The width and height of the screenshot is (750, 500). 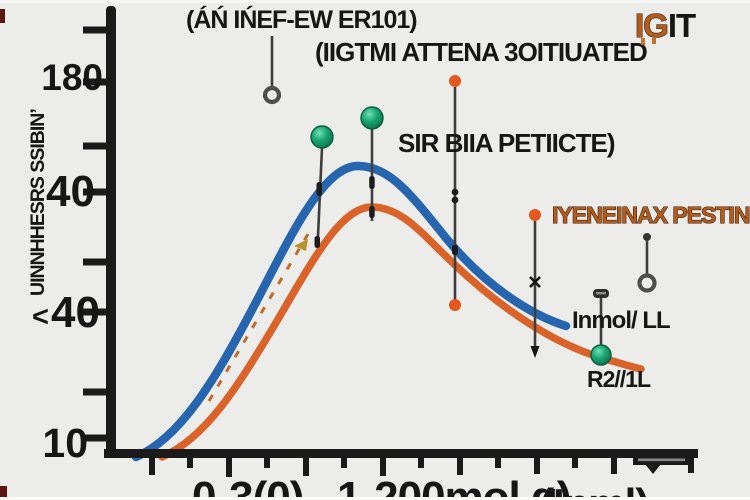 I want to click on x-tick-label-1: 0-3(0), so click(x=247, y=486).